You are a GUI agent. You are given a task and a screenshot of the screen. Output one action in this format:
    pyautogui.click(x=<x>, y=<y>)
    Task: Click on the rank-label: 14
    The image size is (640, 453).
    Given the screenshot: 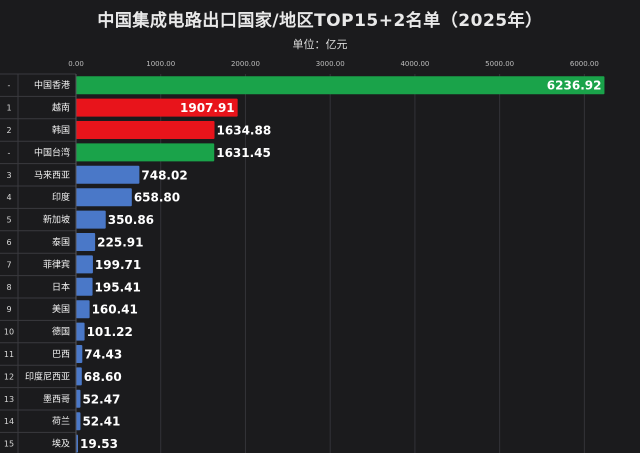 What is the action you would take?
    pyautogui.click(x=9, y=421)
    